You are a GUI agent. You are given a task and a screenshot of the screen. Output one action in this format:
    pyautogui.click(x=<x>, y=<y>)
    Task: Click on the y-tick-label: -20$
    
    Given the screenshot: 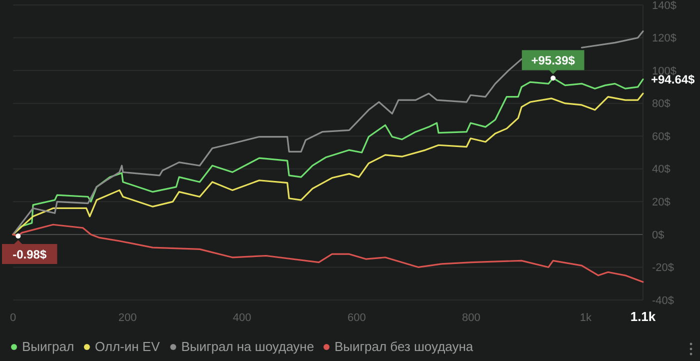 What is the action you would take?
    pyautogui.click(x=663, y=268)
    